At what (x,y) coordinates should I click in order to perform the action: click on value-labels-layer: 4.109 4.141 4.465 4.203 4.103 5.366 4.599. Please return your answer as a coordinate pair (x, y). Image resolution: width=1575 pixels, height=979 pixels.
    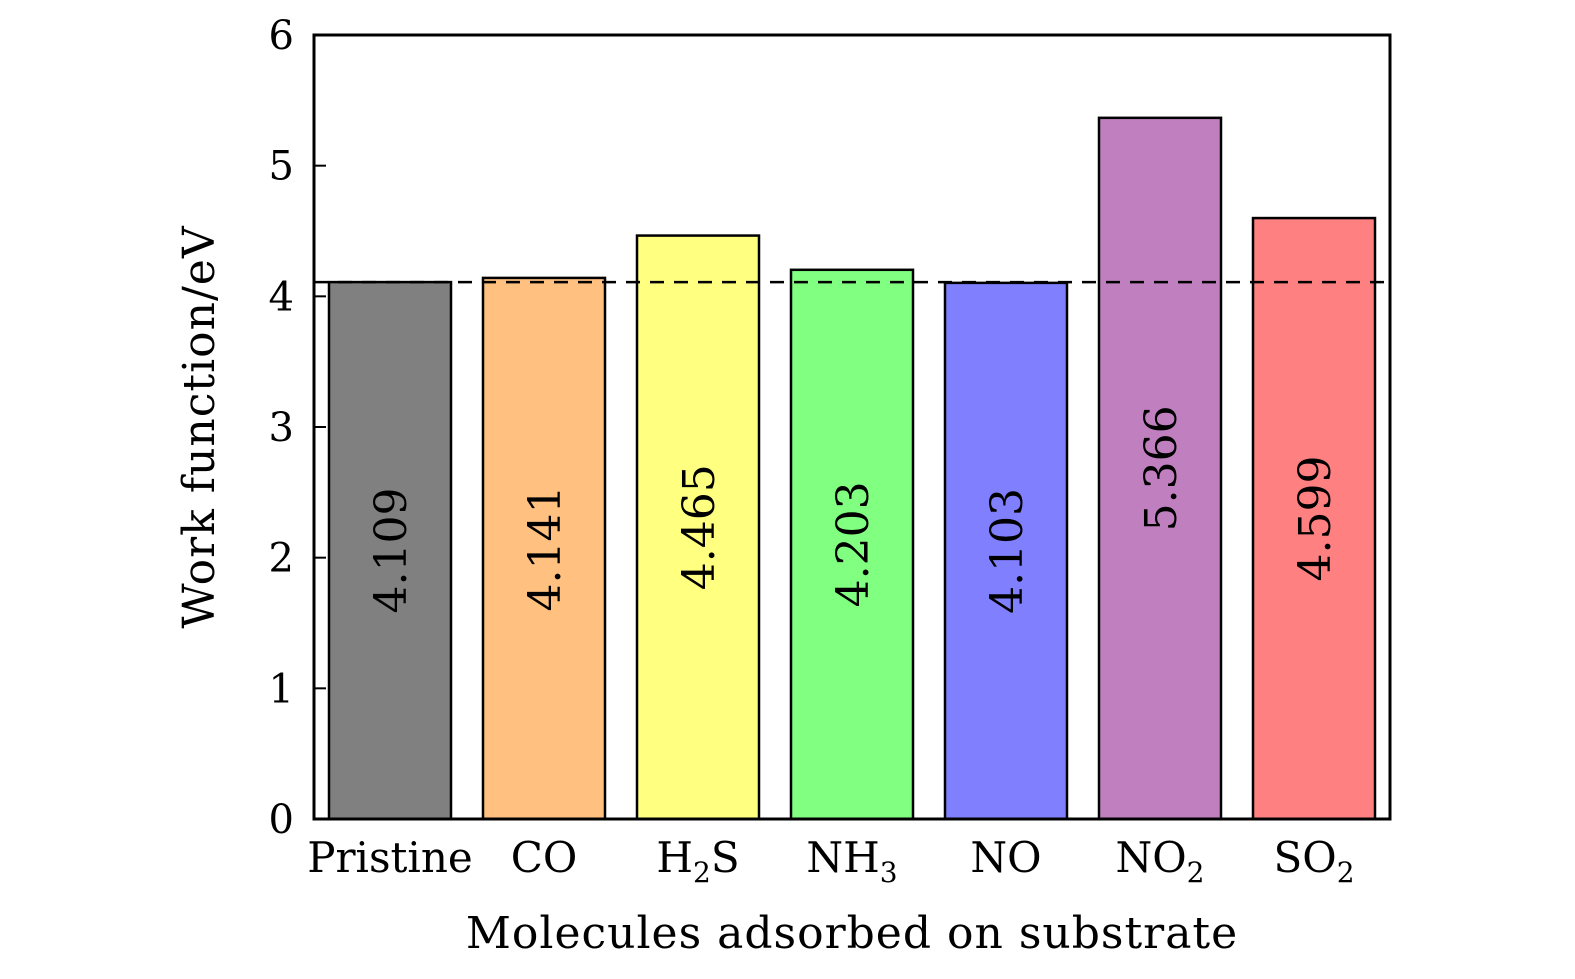
    Looking at the image, I should click on (853, 509).